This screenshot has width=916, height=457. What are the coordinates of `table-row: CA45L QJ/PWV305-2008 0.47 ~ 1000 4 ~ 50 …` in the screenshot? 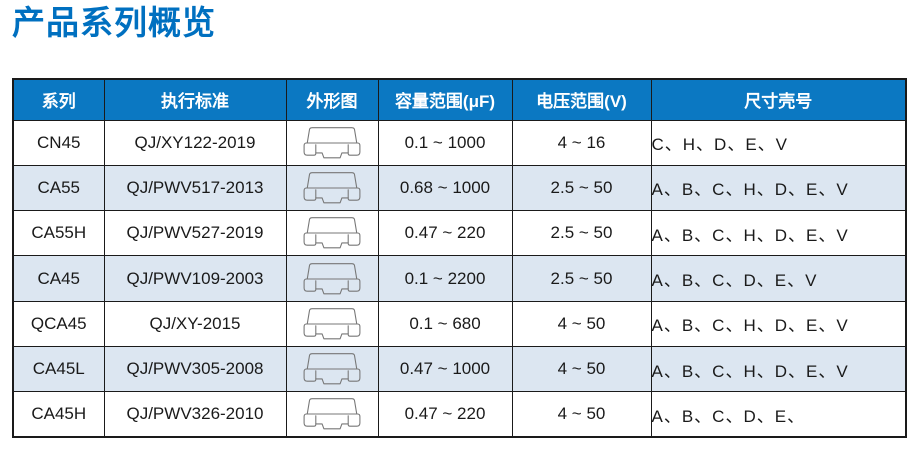 It's located at (459, 369).